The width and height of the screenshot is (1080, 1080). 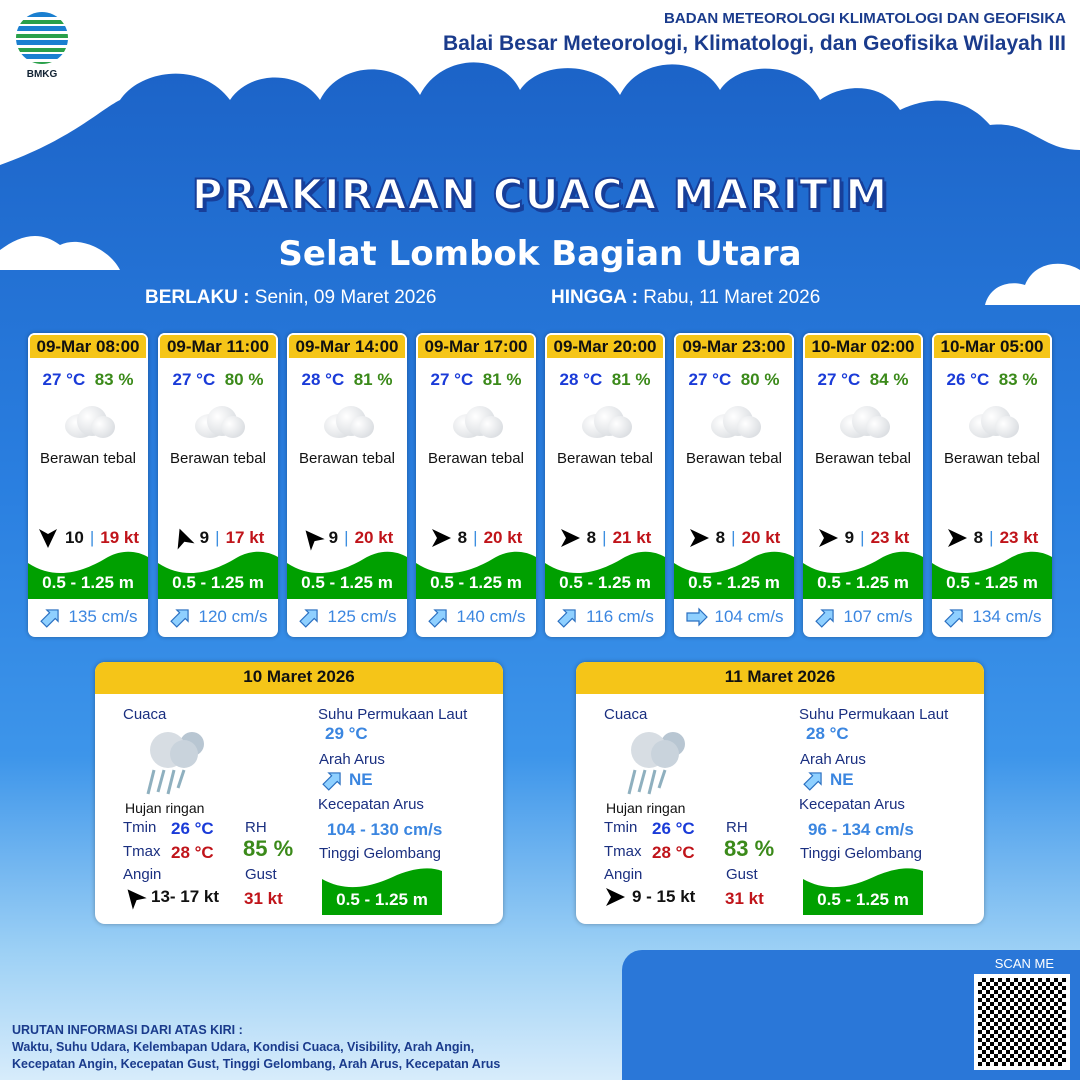 I want to click on gust-speed: 19 kt, so click(x=120, y=537).